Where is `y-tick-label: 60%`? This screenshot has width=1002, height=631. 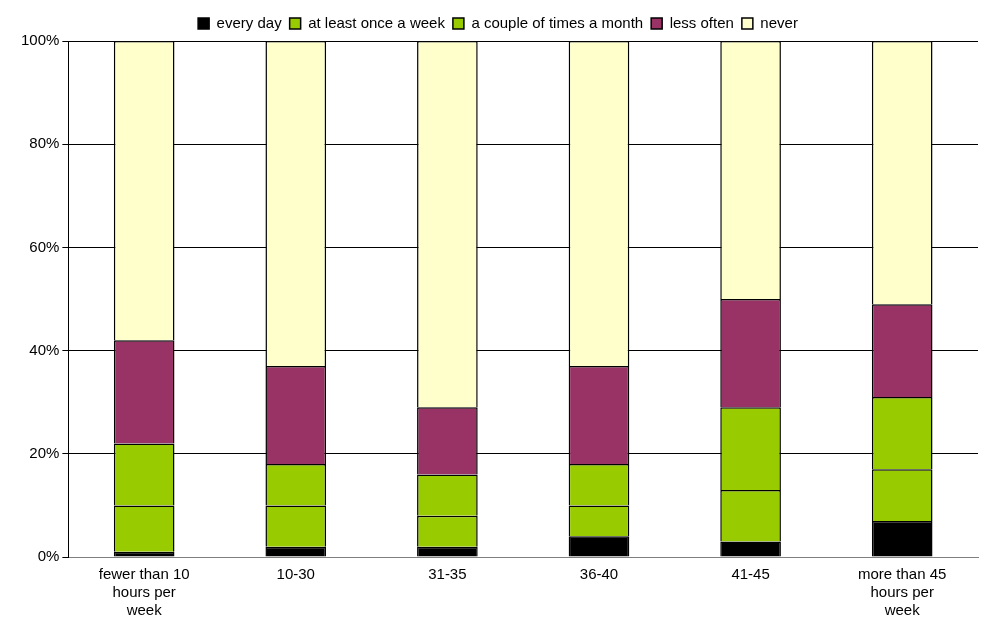 y-tick-label: 60% is located at coordinates (44, 246).